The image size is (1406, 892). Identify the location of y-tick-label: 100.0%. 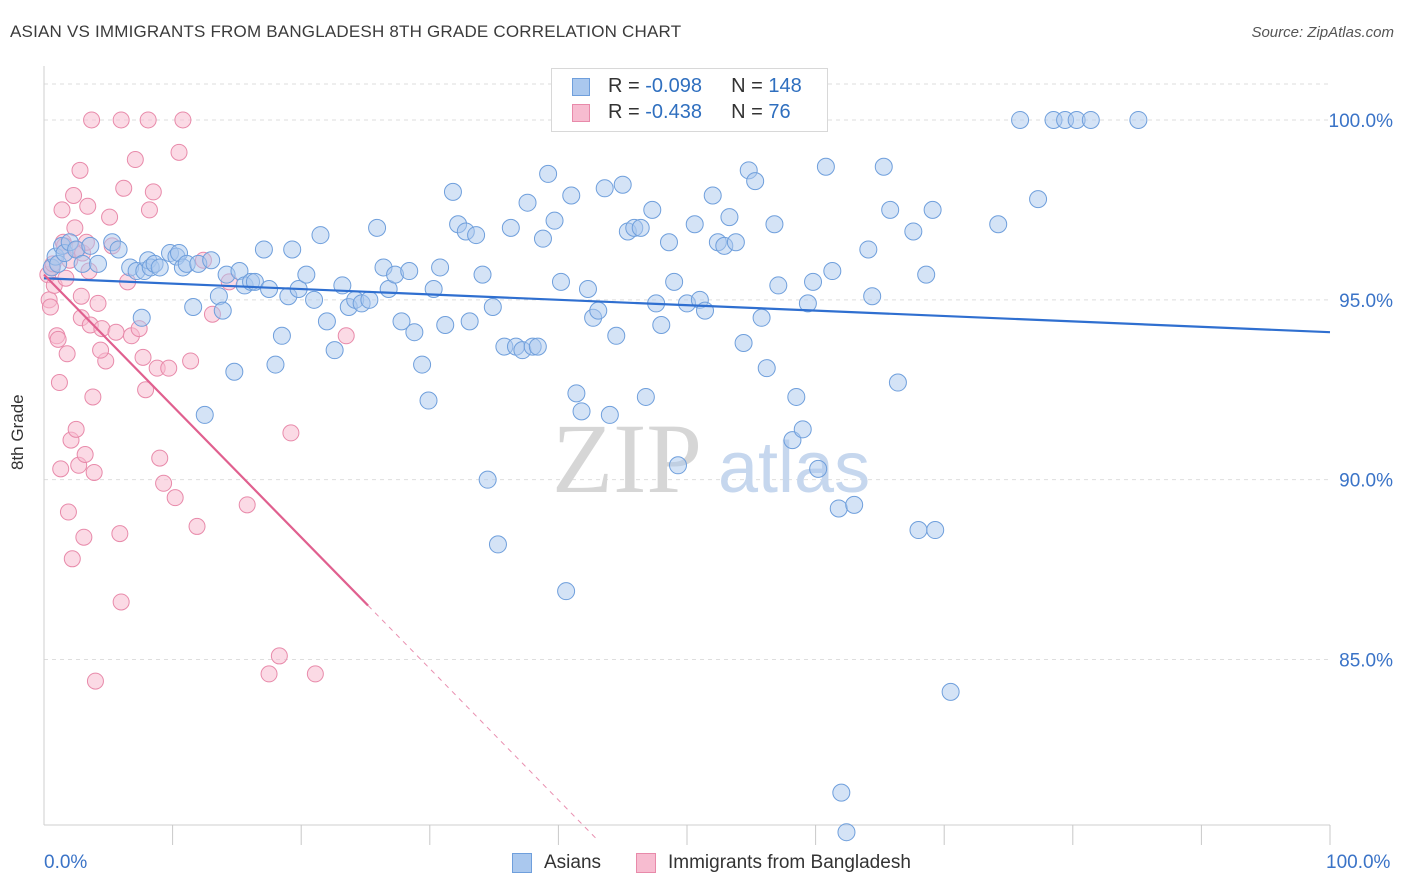
(1361, 121).